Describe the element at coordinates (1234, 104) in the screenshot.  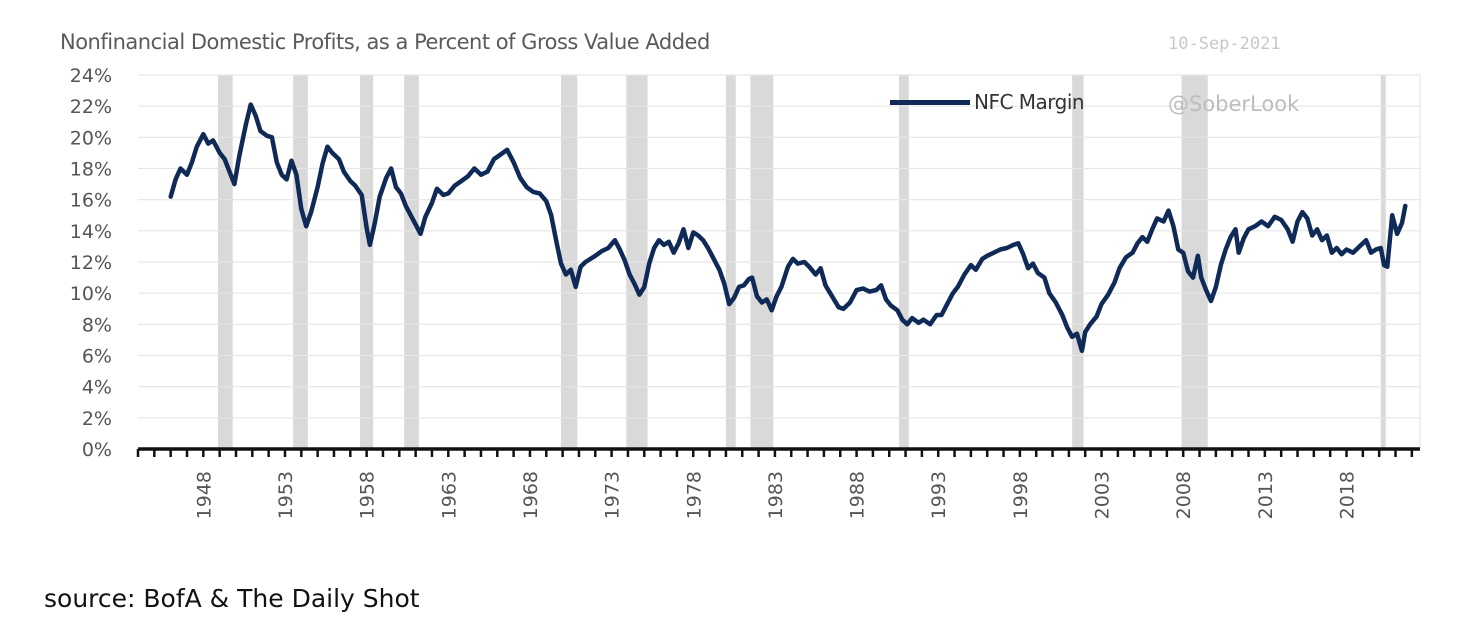
I see `watermark: @SoberLook` at that location.